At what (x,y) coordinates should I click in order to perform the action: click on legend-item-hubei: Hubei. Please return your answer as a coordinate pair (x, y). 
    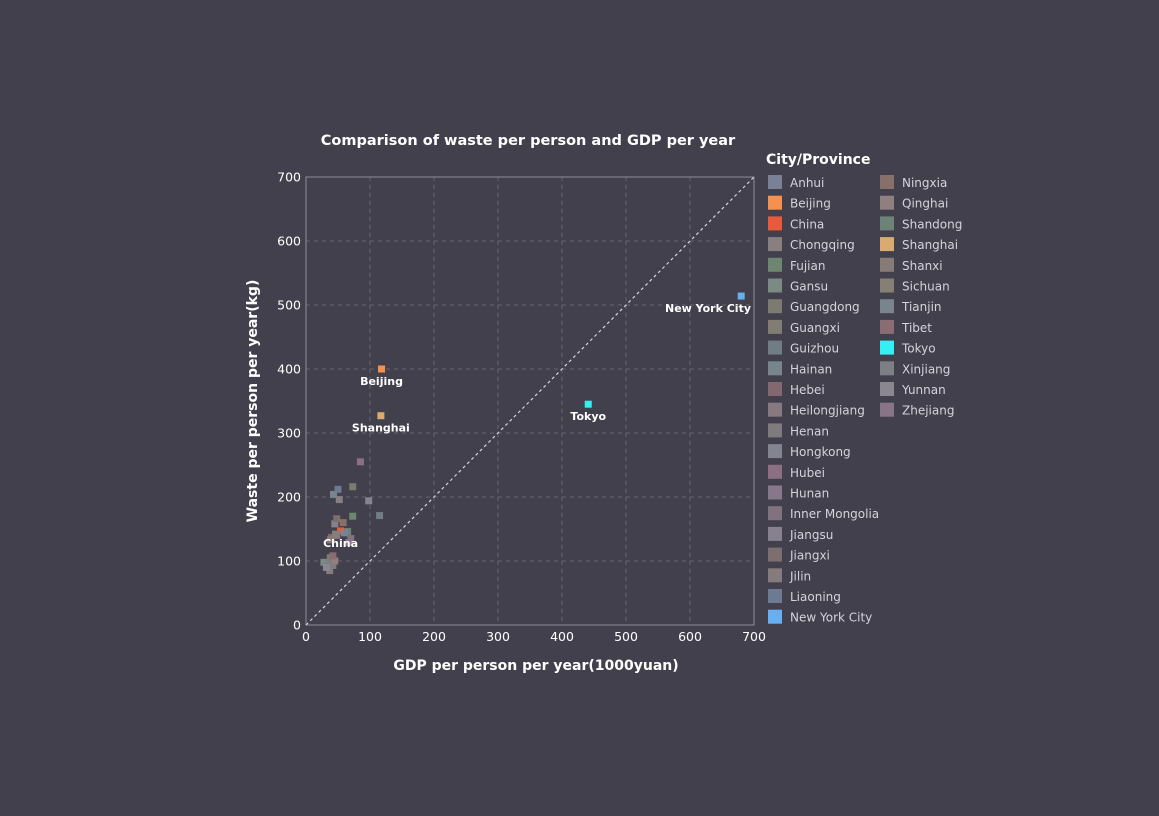
    Looking at the image, I should click on (796, 472).